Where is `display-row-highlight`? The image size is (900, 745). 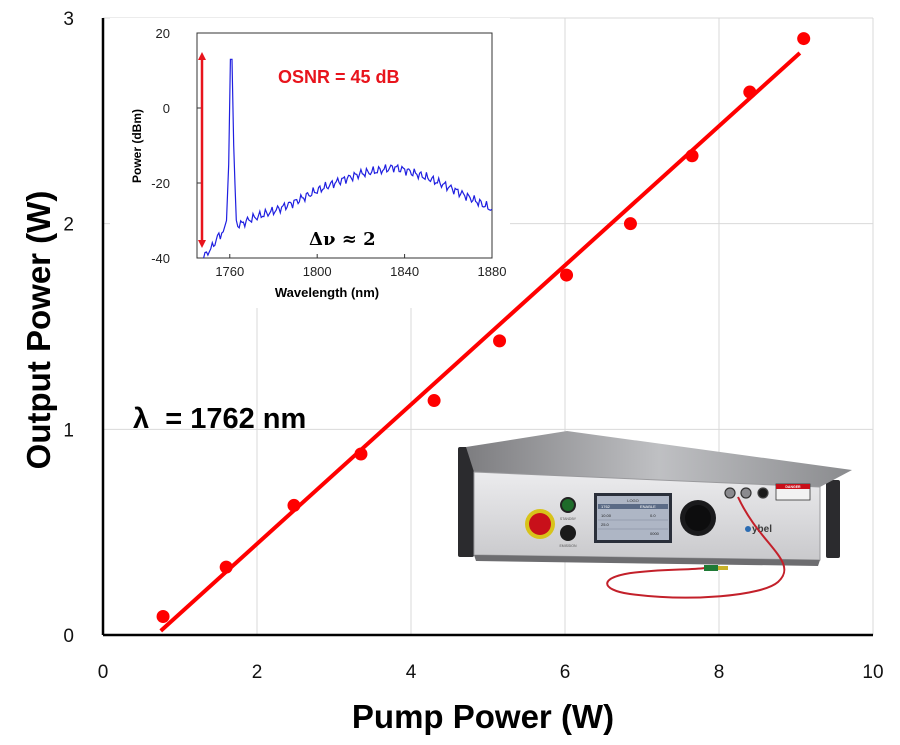
display-row-highlight is located at coordinates (633, 506).